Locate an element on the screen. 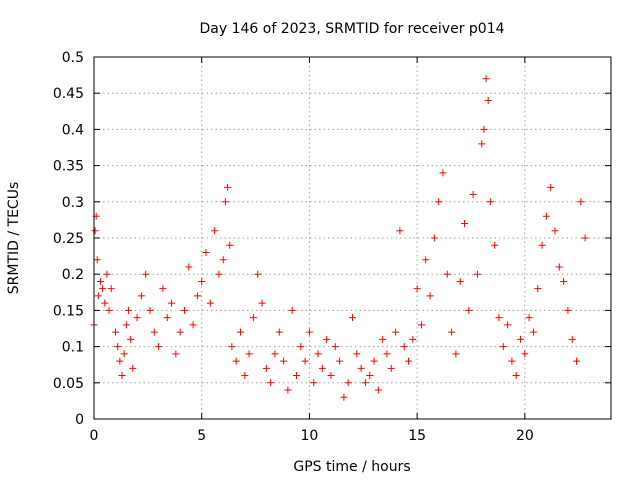 Image resolution: width=640 pixels, height=480 pixels. x-tick-label: 20 is located at coordinates (525, 436).